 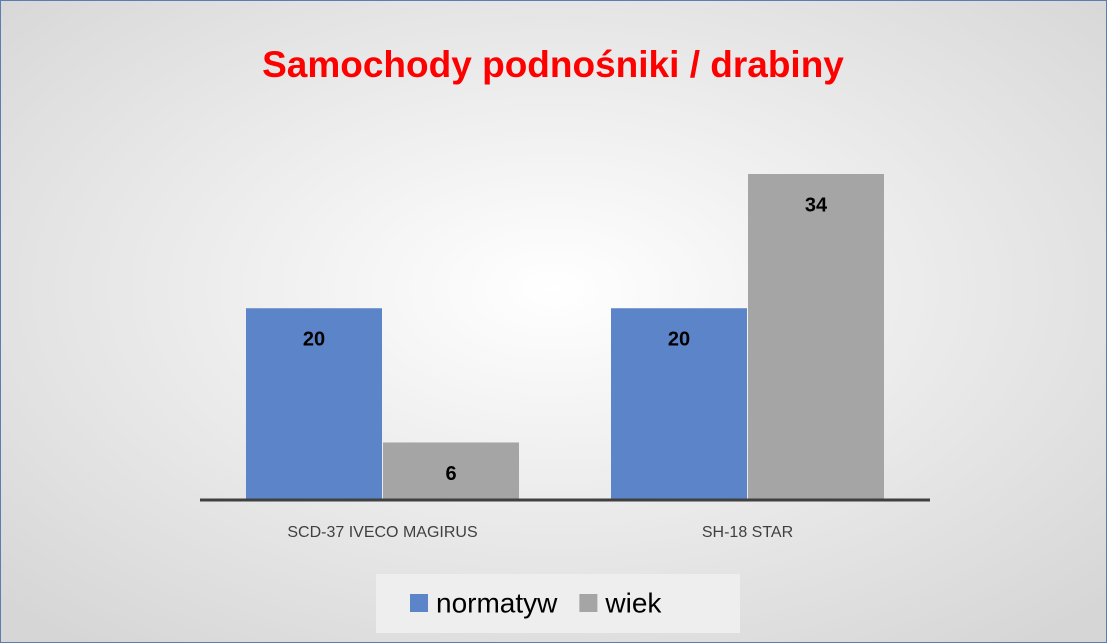 What do you see at coordinates (816, 205) in the screenshot?
I see `data-label: 34` at bounding box center [816, 205].